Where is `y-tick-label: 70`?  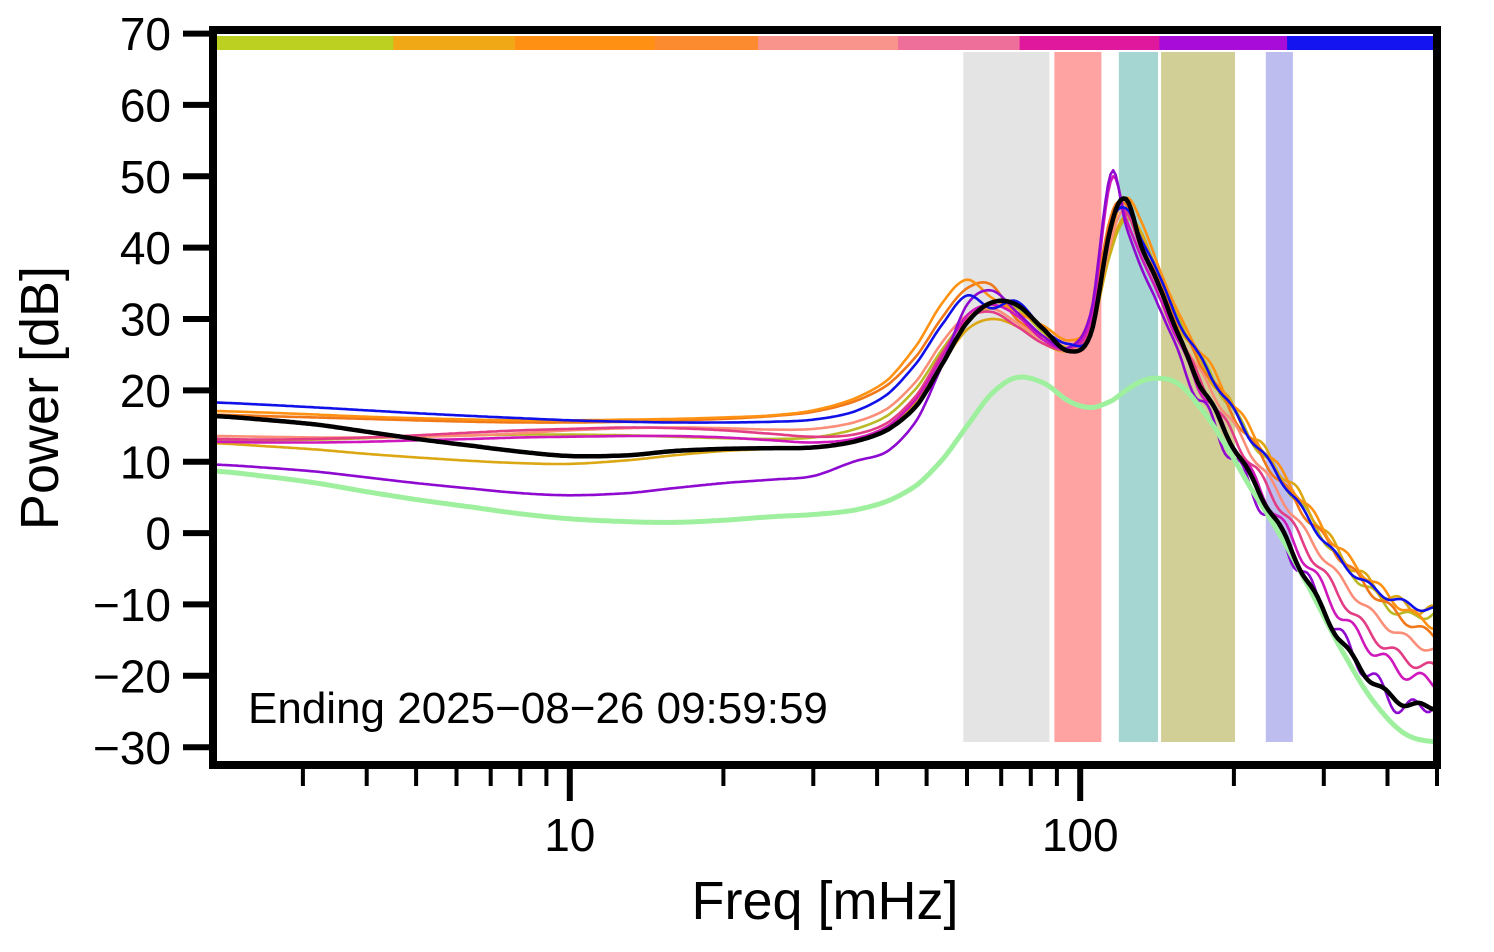
y-tick-label: 70 is located at coordinates (145, 34).